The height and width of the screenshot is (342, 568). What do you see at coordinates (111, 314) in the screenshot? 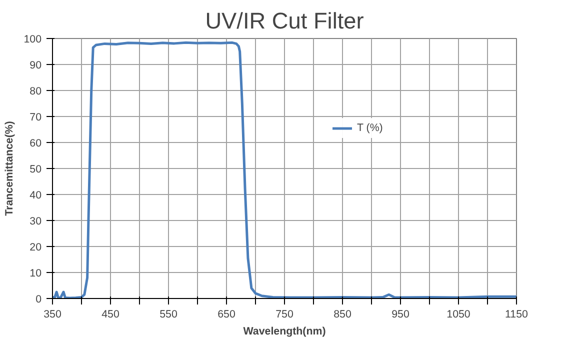
I see `x-tick-label: 450` at bounding box center [111, 314].